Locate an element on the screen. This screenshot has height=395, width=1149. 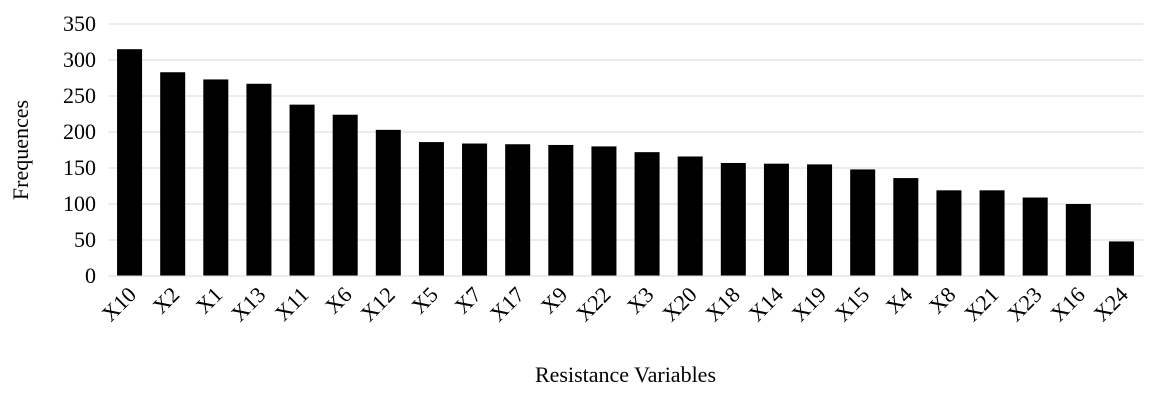
bar-x17 is located at coordinates (518, 210).